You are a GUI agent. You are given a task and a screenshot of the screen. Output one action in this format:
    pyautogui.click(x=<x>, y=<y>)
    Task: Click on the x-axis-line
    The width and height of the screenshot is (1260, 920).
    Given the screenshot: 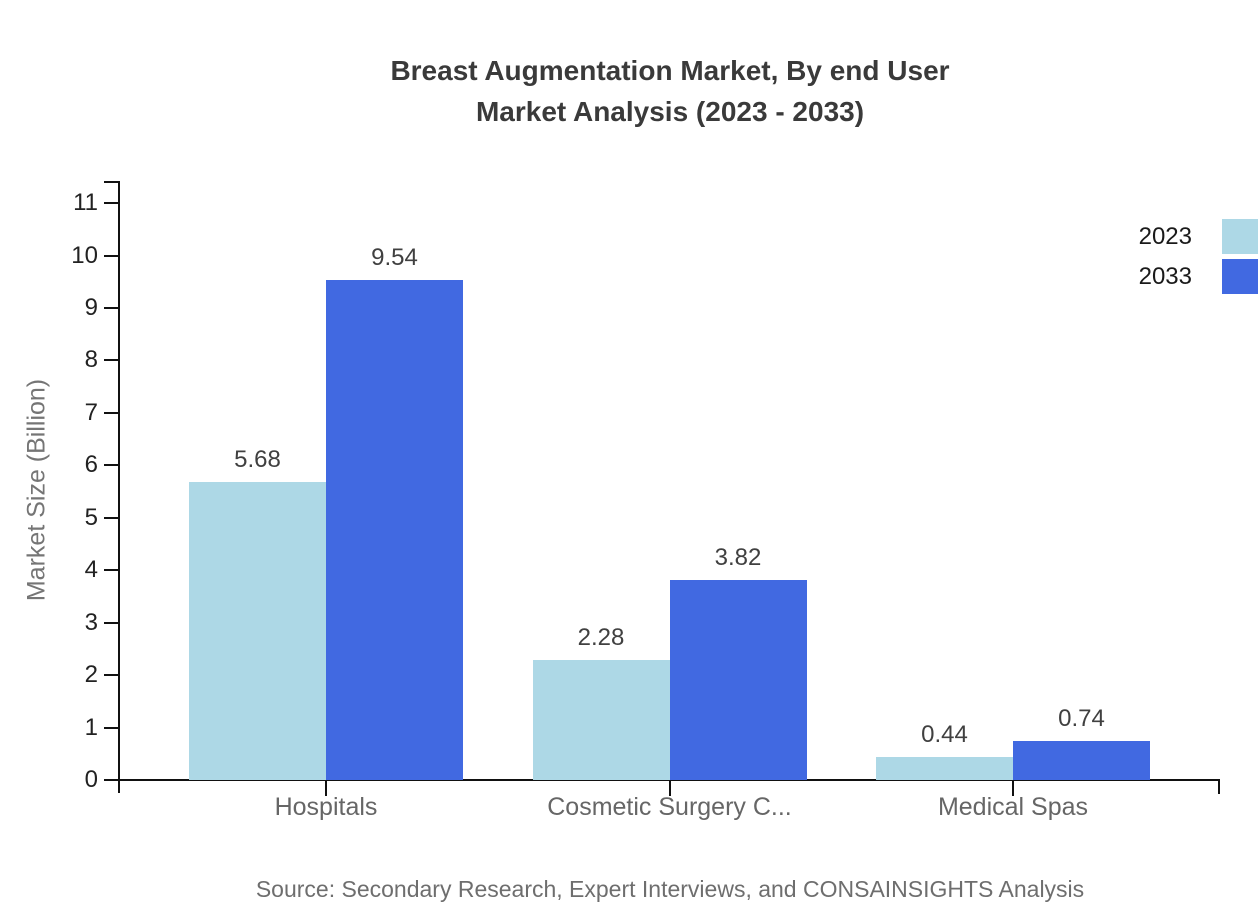 What is the action you would take?
    pyautogui.click(x=669, y=780)
    